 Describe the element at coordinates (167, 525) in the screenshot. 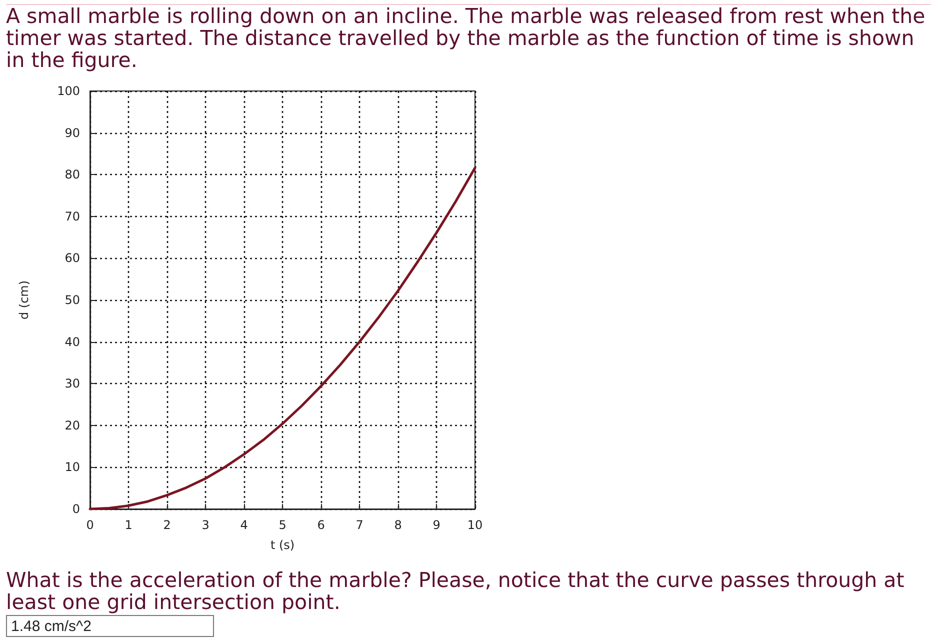

I see `x-tick-label: 2` at that location.